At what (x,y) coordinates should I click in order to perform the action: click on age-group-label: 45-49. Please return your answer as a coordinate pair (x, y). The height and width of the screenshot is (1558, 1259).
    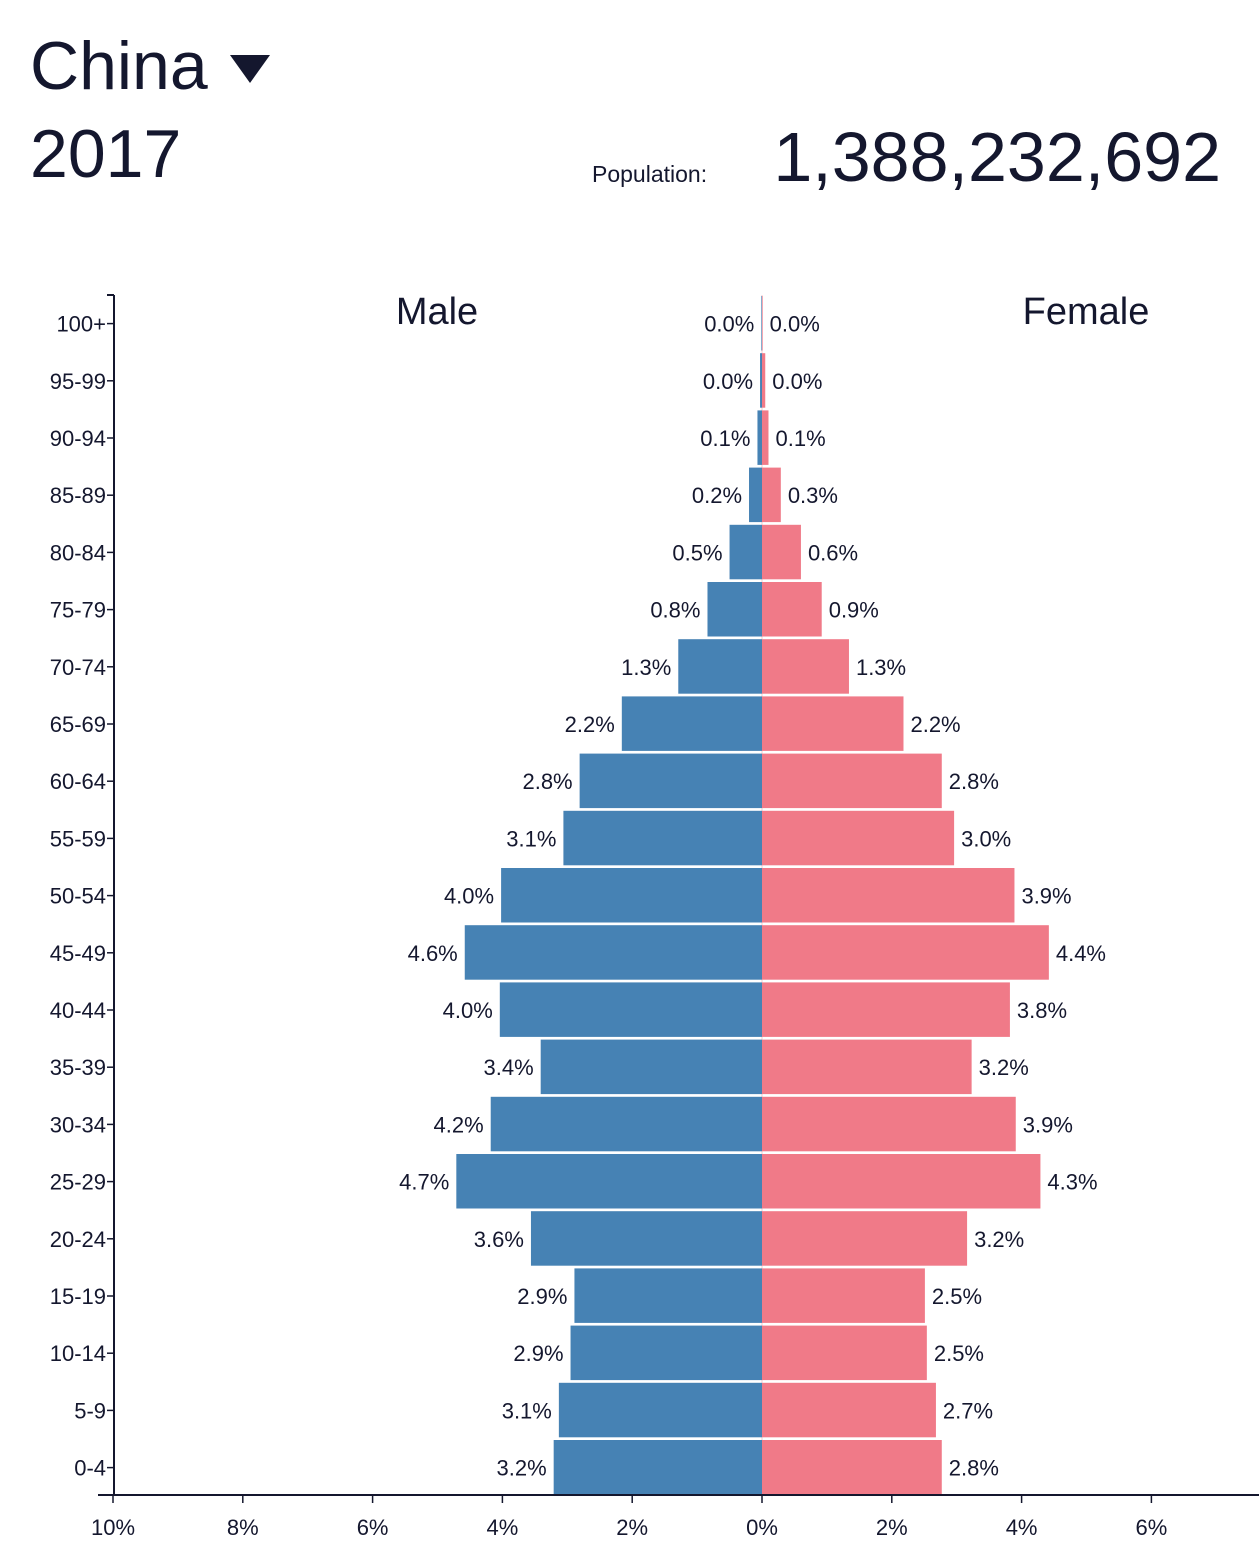
    Looking at the image, I should click on (78, 953).